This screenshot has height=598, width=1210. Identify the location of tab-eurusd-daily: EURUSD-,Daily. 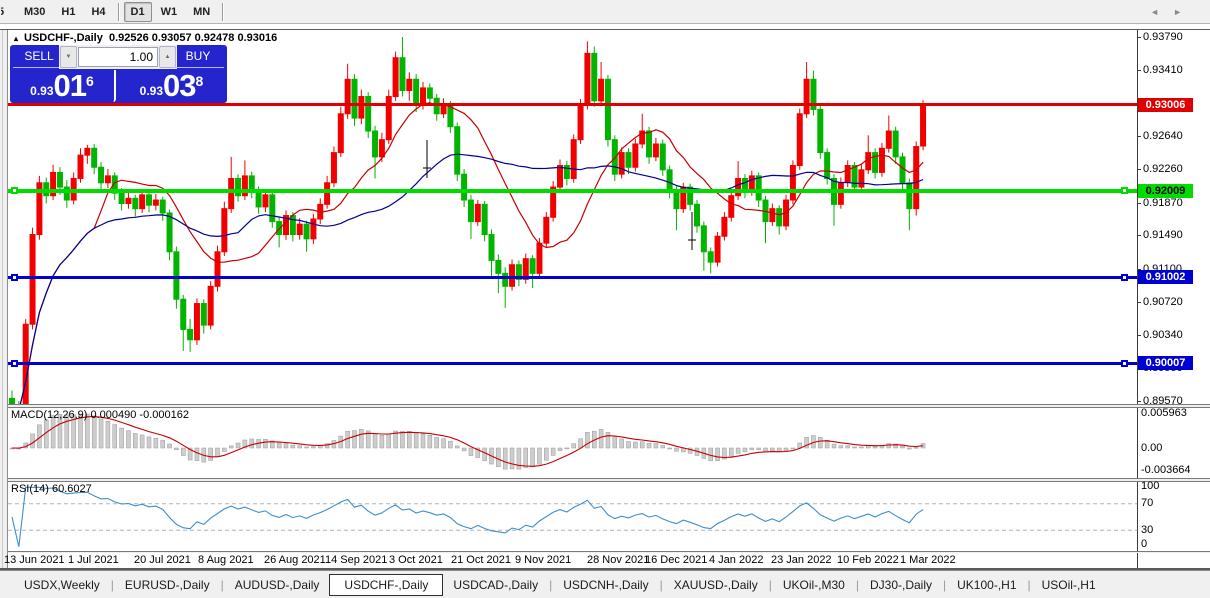
(167, 584).